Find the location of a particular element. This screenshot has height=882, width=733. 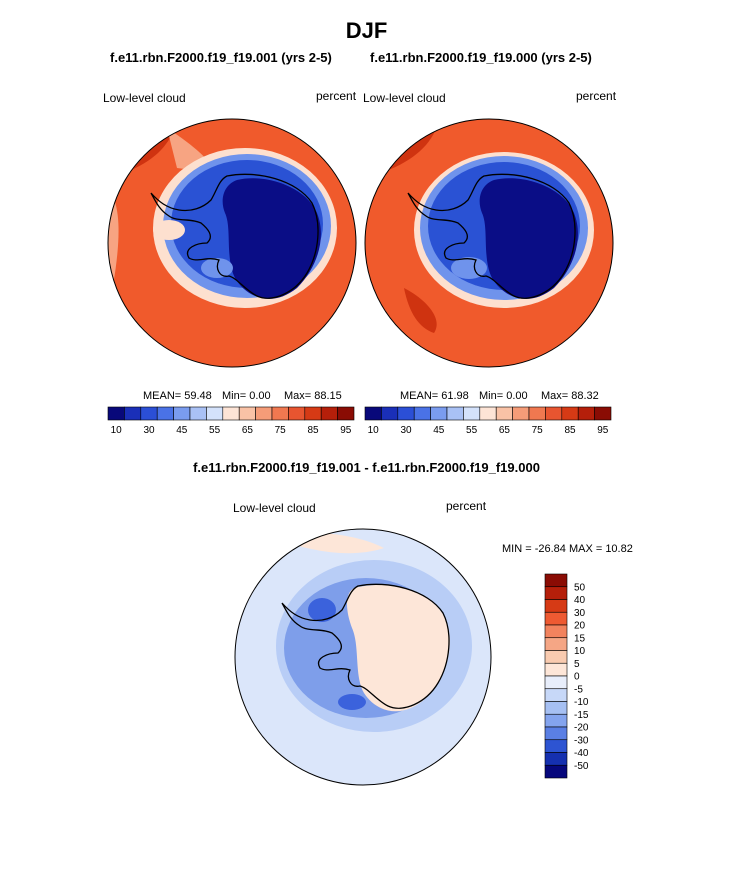

colorbar-left: 10 30 45 55 65 75 85 95 is located at coordinates (231, 421).